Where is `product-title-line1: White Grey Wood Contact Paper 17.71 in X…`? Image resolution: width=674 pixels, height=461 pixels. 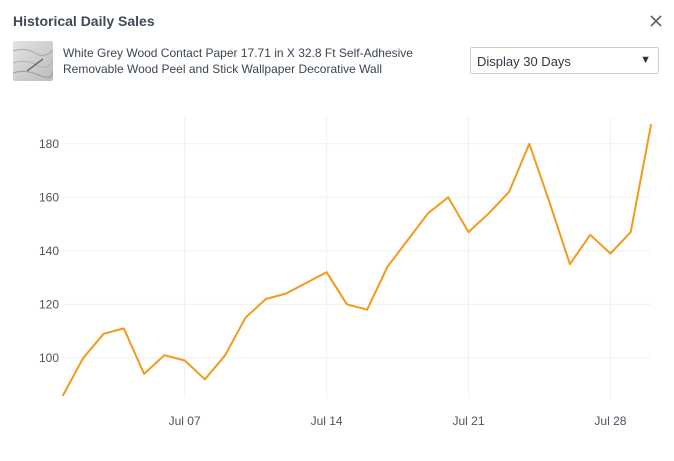 product-title-line1: White Grey Wood Contact Paper 17.71 in X… is located at coordinates (238, 53).